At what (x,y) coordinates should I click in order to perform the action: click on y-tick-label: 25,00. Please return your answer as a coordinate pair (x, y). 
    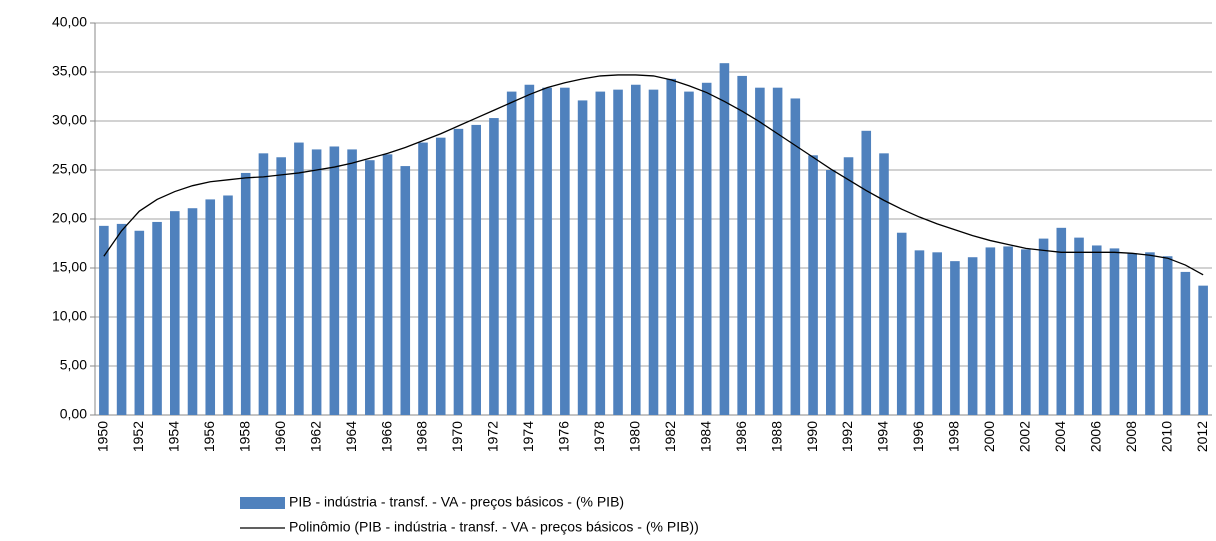
    Looking at the image, I should click on (69, 169).